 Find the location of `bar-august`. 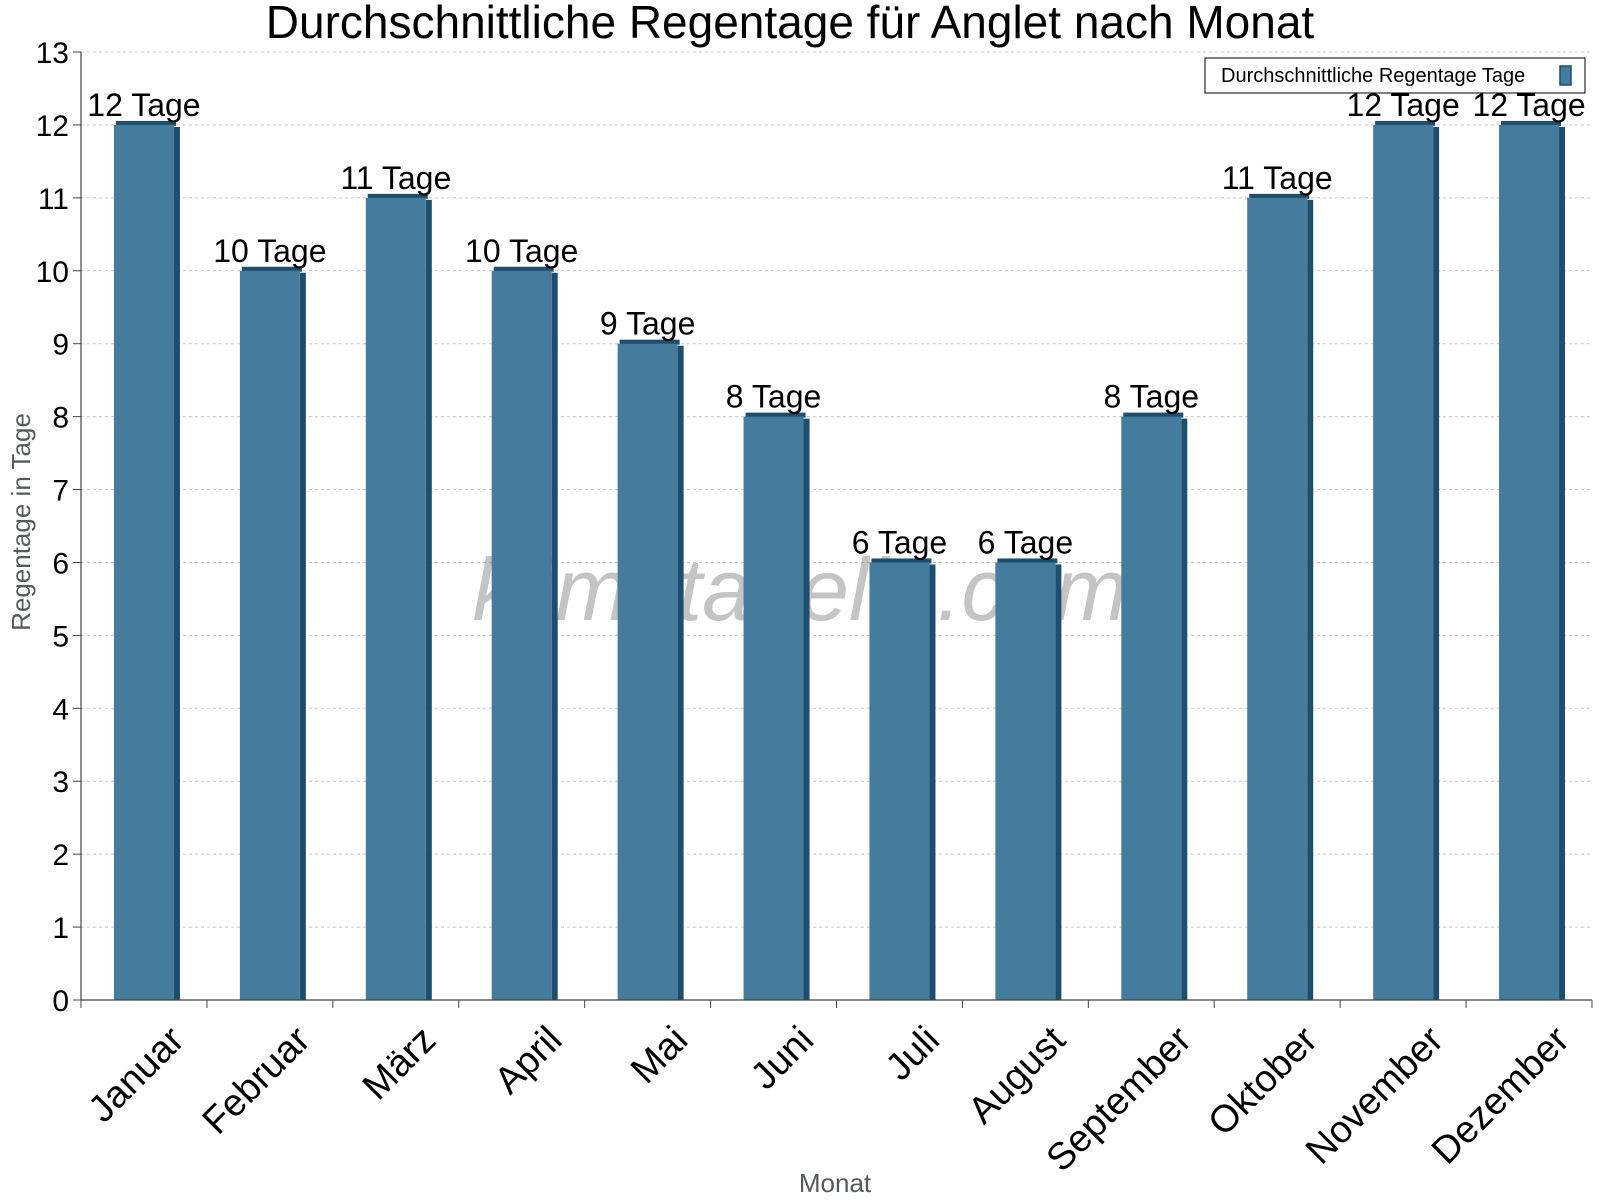

bar-august is located at coordinates (1028, 779).